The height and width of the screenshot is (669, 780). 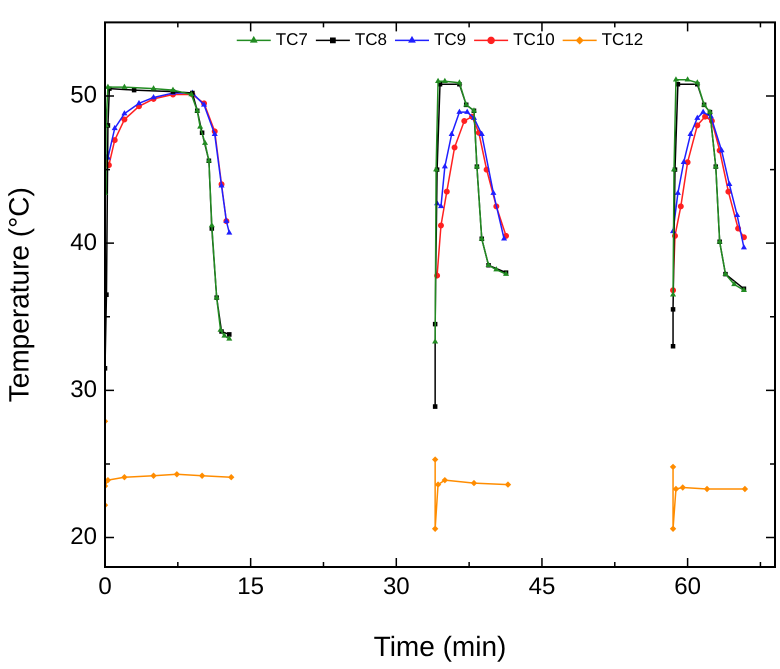 What do you see at coordinates (83, 389) in the screenshot?
I see `y-tick-label: 30` at bounding box center [83, 389].